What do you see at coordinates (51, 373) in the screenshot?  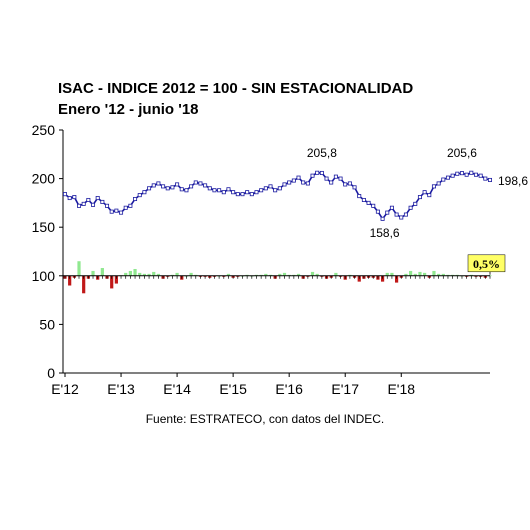 I see `y-tick-label: 0` at bounding box center [51, 373].